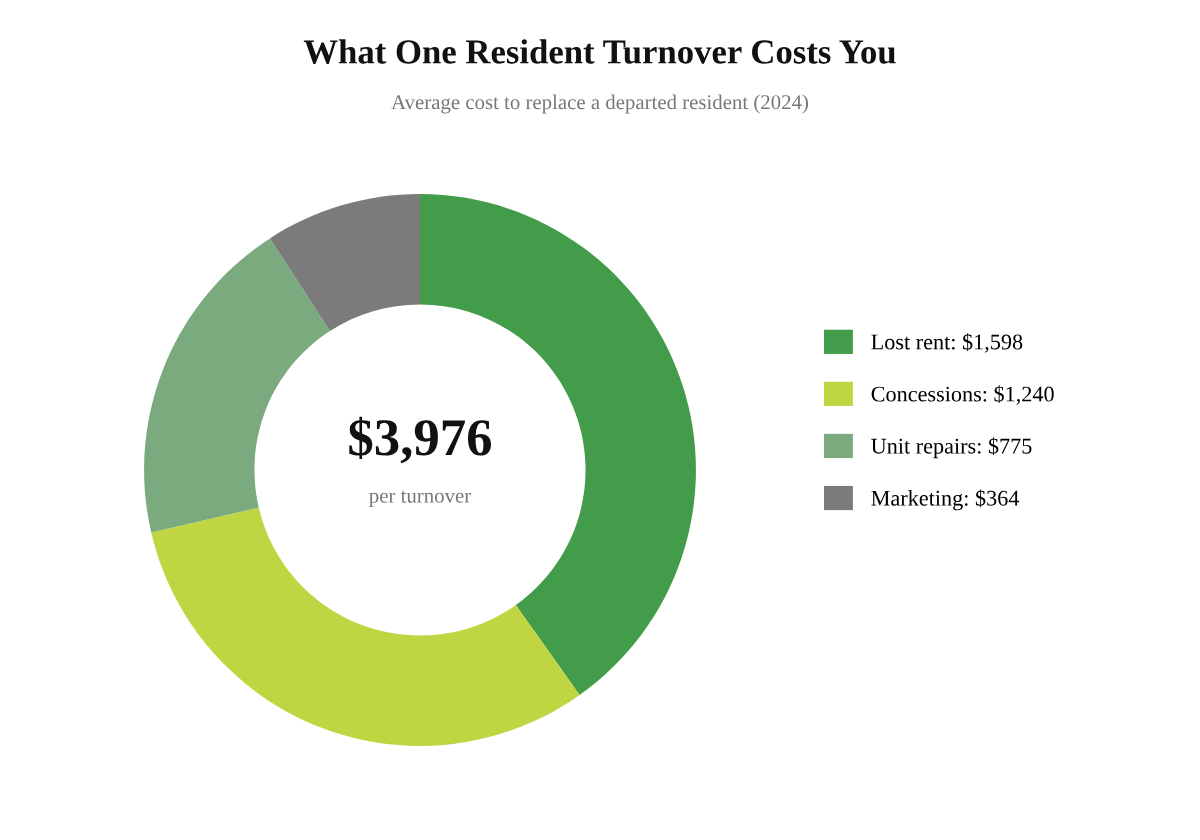 The image size is (1200, 840). What do you see at coordinates (420, 440) in the screenshot?
I see `text: $3,976` at bounding box center [420, 440].